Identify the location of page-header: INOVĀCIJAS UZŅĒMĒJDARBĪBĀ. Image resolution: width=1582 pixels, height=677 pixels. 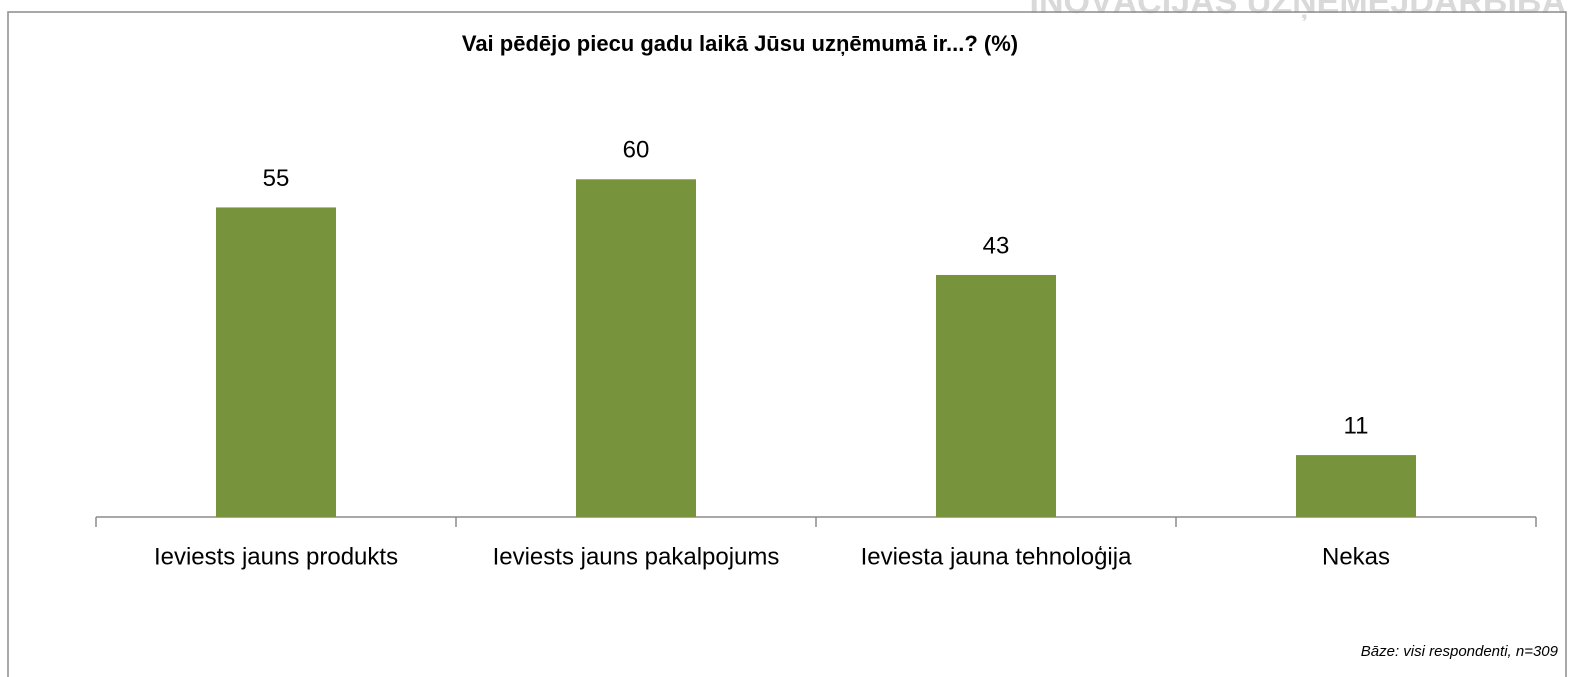
(1298, 10).